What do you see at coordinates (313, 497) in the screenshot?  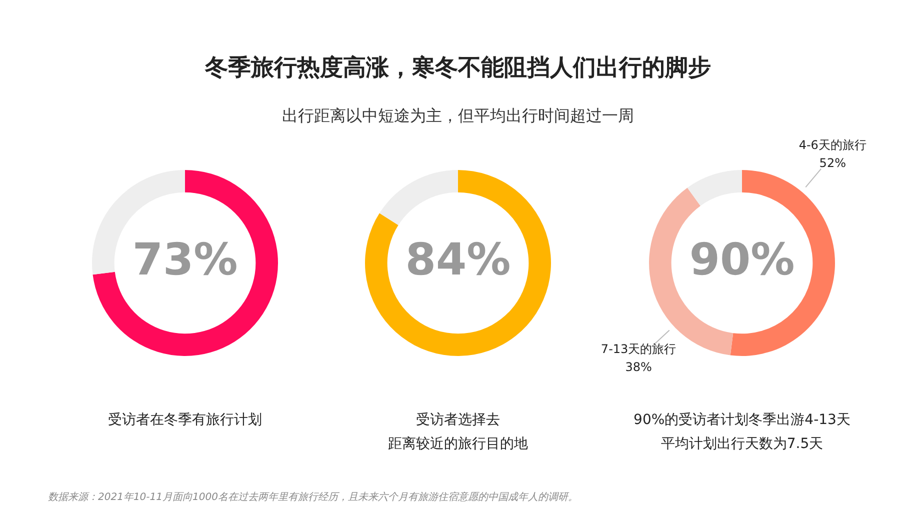 I see `source-note: 数据来源：2021年10-11月面向1000名在过去两年里有旅行经历，且未来六个月有旅游住宿意愿的中国成年人的调研。` at bounding box center [313, 497].